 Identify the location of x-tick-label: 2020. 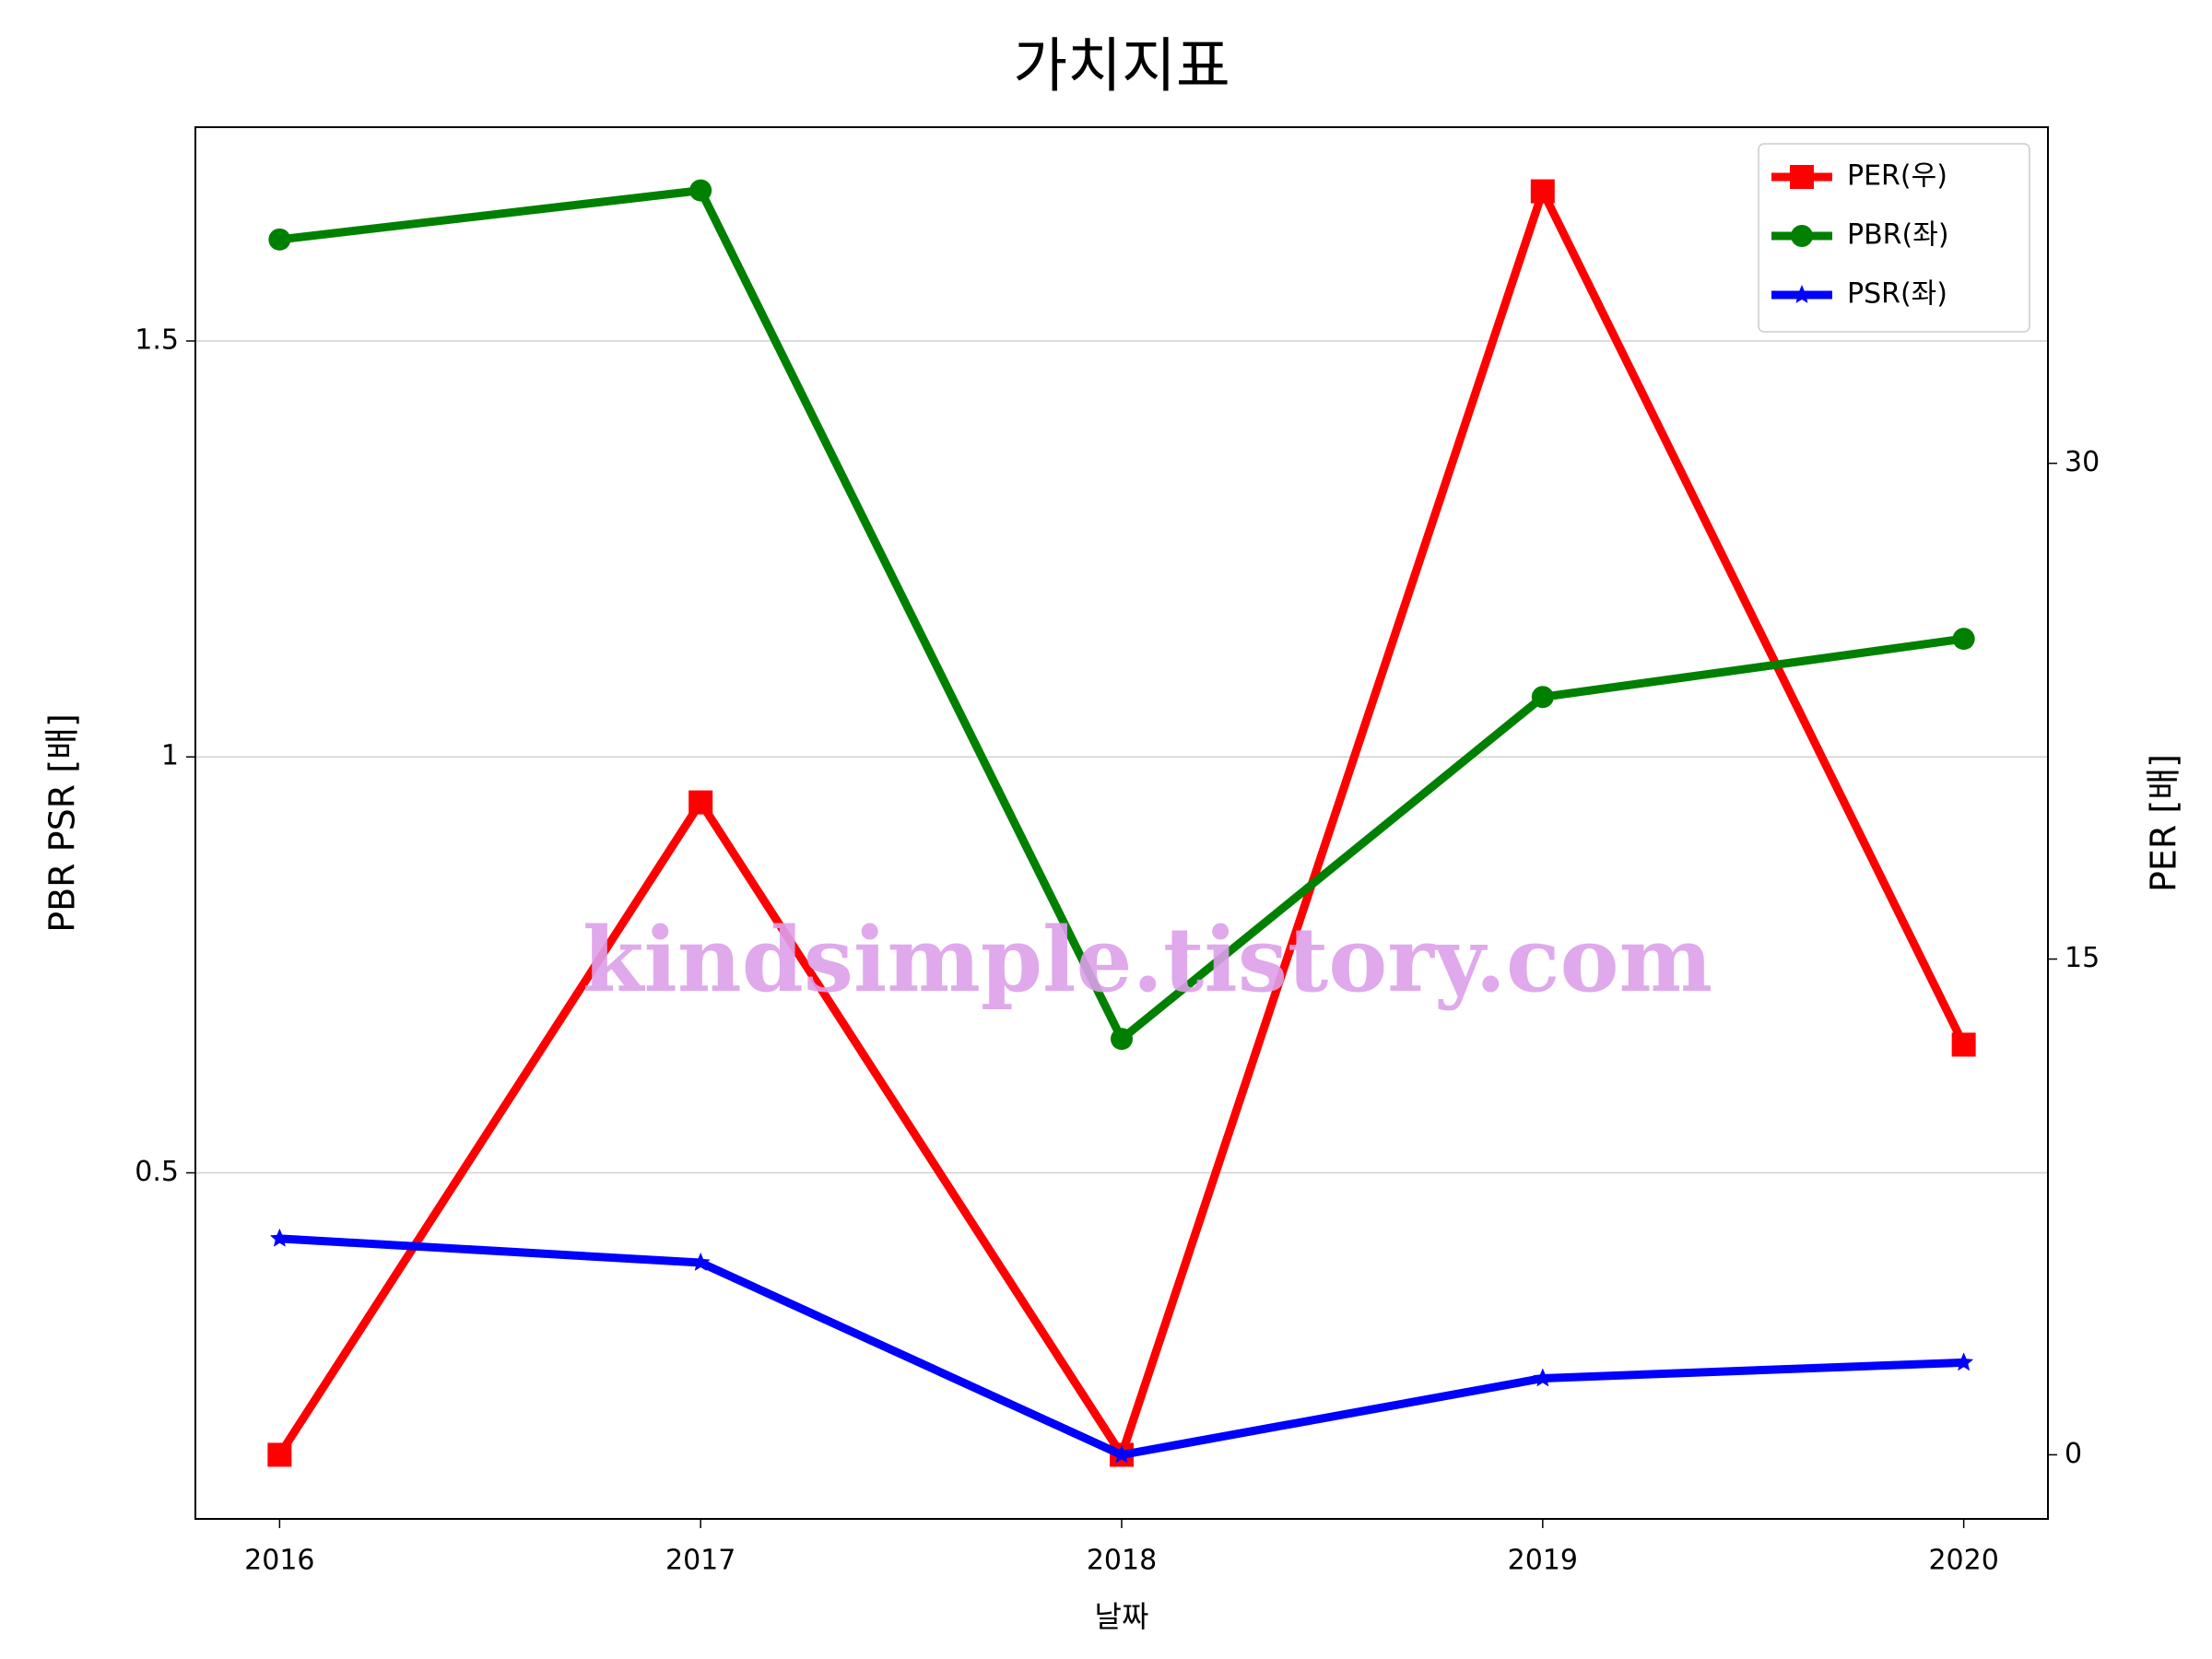
(1963, 1561).